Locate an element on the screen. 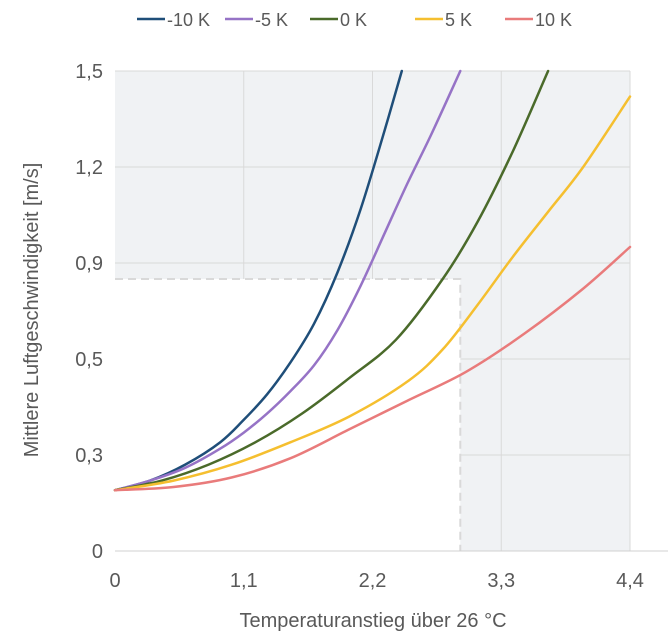  x-tick-label: 2,2 is located at coordinates (373, 581).